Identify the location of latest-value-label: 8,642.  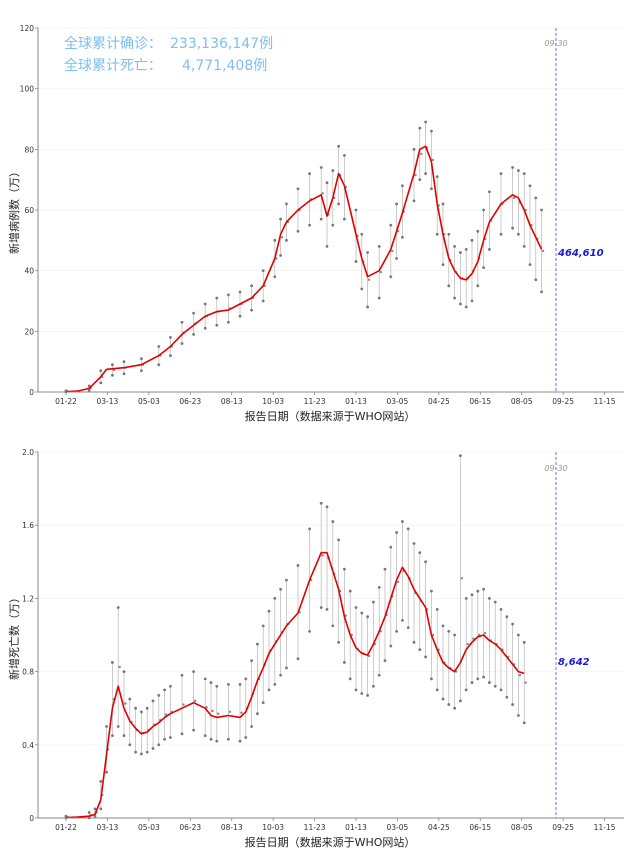
(574, 662).